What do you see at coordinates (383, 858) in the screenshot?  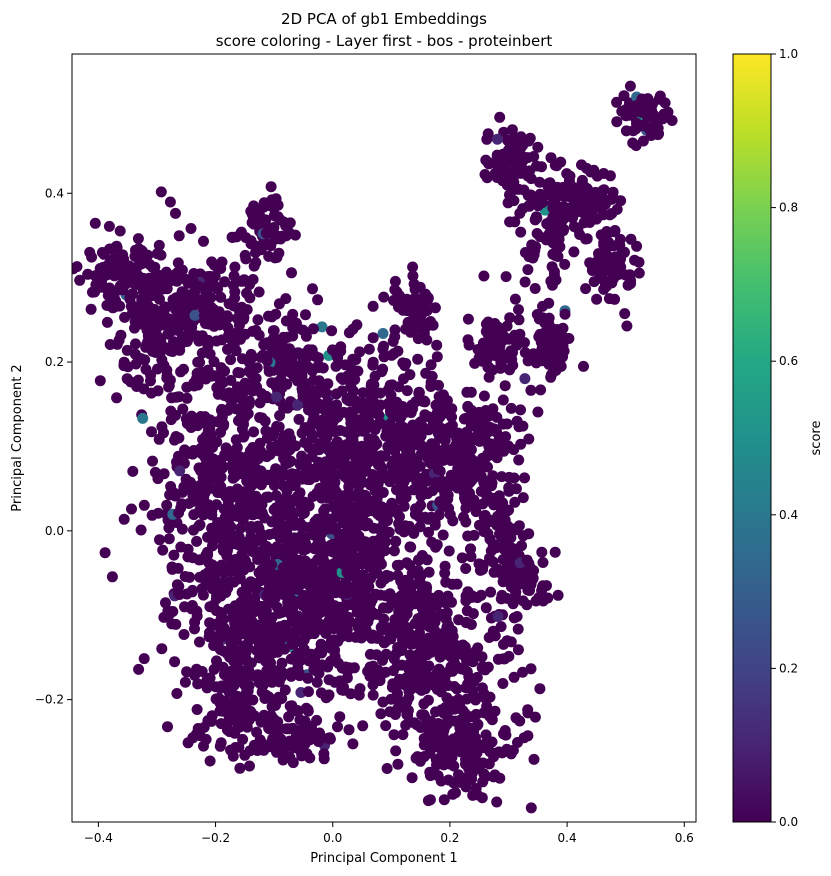 I see `x-axis-label: Principal Component 1` at bounding box center [383, 858].